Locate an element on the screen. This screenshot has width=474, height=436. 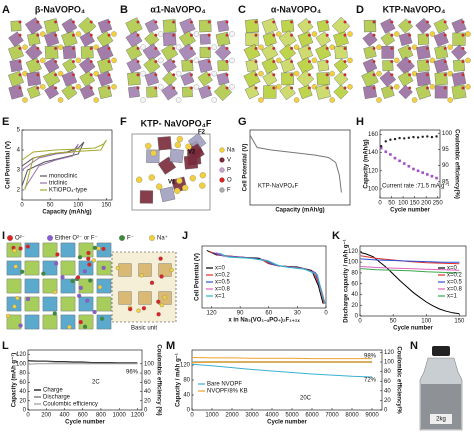
legend-text: x=0.5 is located at coordinates (455, 283).